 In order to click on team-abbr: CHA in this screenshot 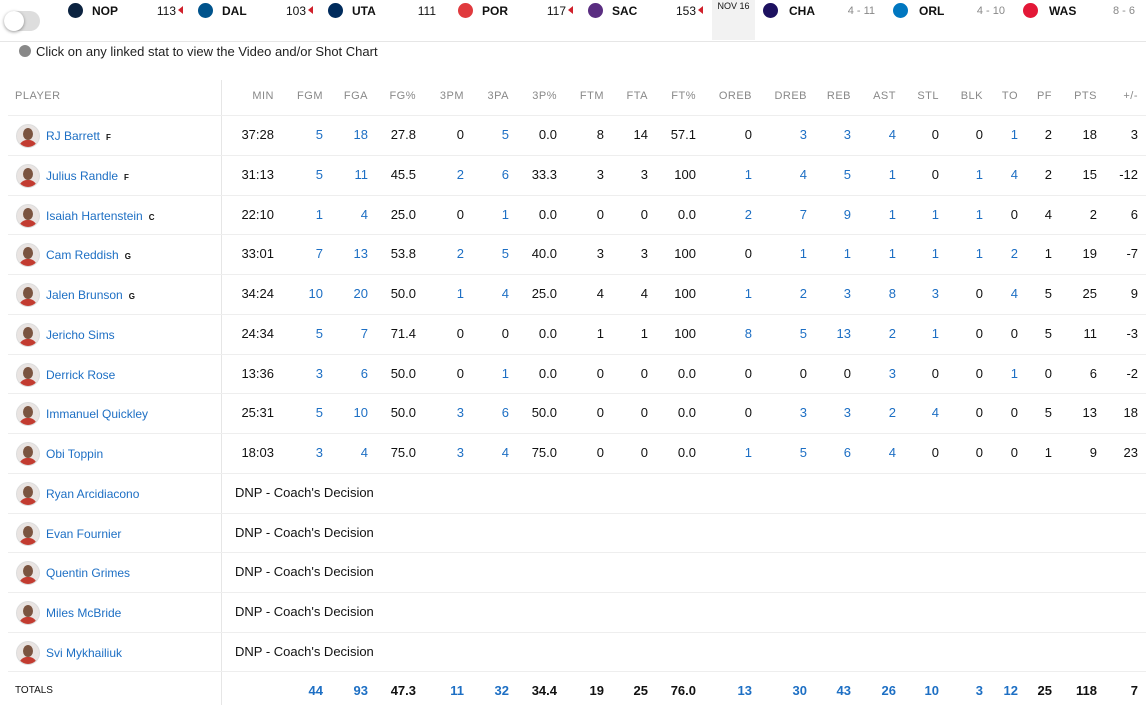, I will do `click(802, 11)`.